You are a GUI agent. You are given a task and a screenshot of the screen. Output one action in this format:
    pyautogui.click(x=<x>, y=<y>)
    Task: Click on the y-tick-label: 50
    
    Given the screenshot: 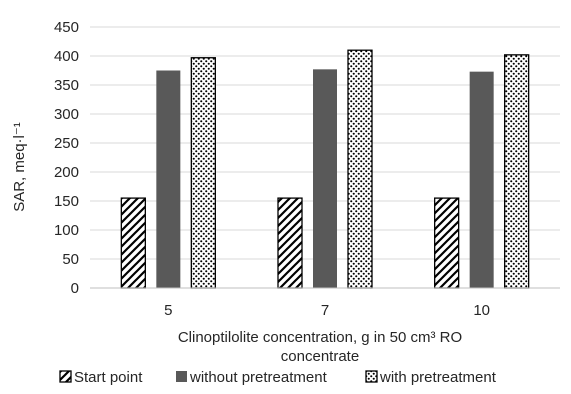 What is the action you would take?
    pyautogui.click(x=70, y=259)
    